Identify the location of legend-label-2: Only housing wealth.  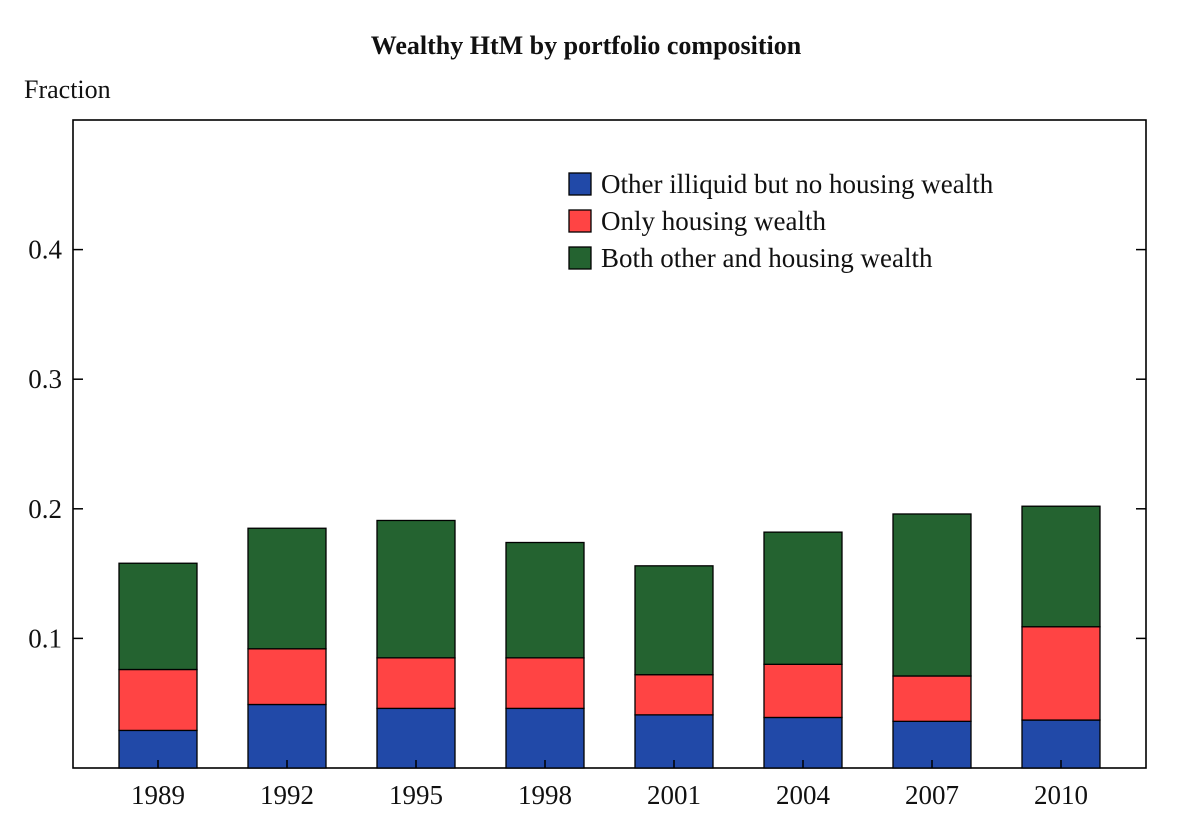
(713, 221).